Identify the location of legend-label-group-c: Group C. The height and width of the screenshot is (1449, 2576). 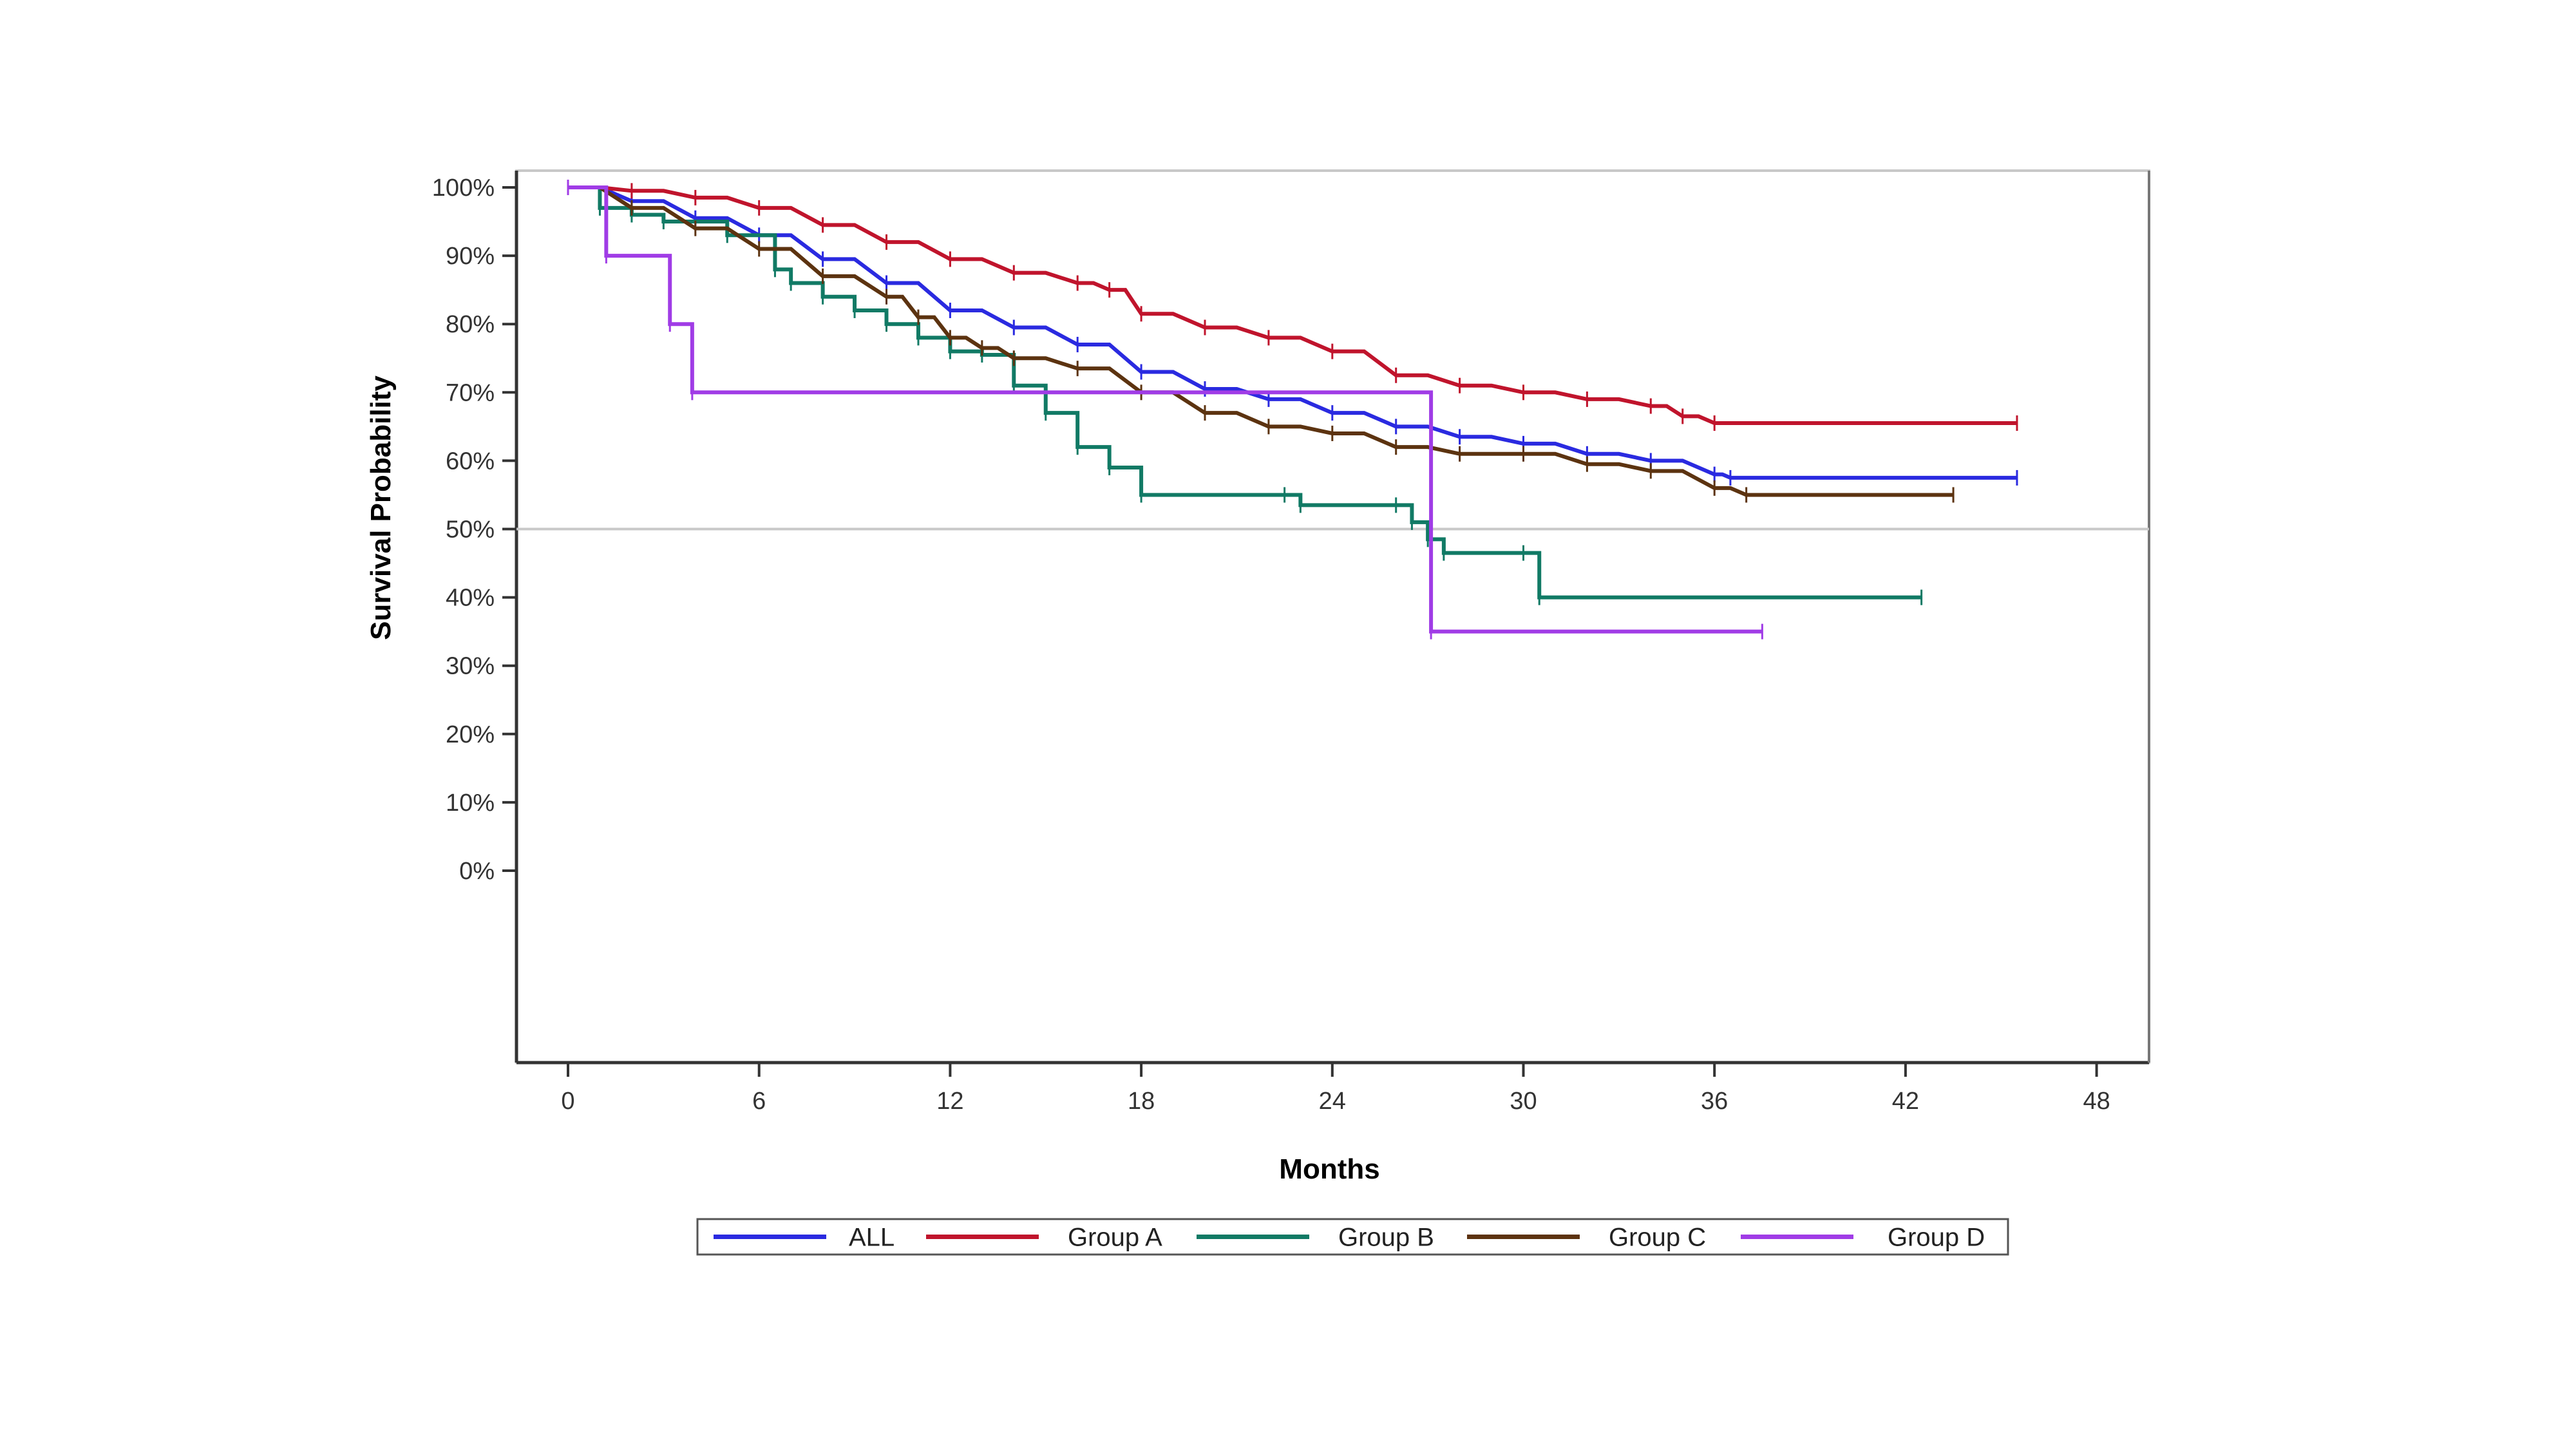
(1657, 1238).